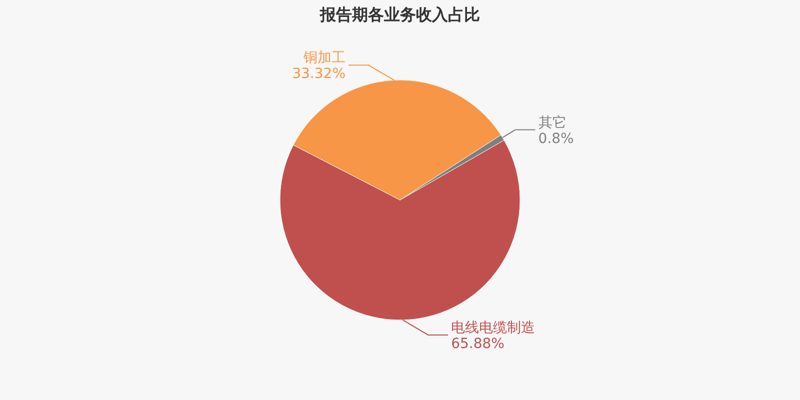 The image size is (800, 400). What do you see at coordinates (493, 328) in the screenshot?
I see `slice-label: 电线电缆制造` at bounding box center [493, 328].